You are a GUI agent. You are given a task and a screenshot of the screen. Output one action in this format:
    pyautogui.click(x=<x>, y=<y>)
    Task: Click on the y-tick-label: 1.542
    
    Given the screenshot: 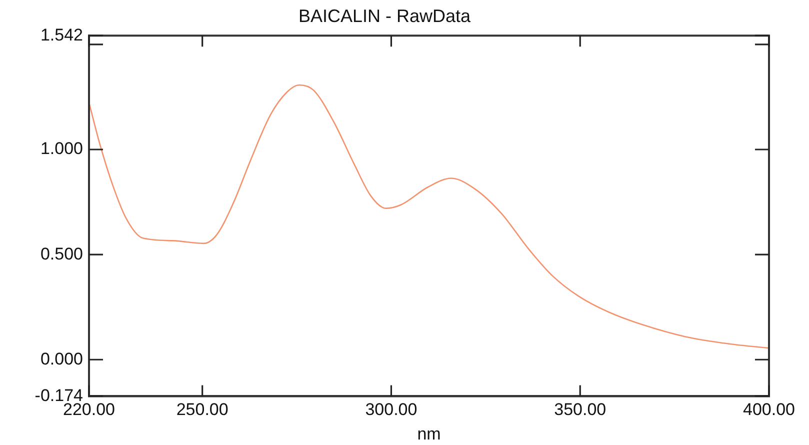 What is the action you would take?
    pyautogui.click(x=61, y=34)
    